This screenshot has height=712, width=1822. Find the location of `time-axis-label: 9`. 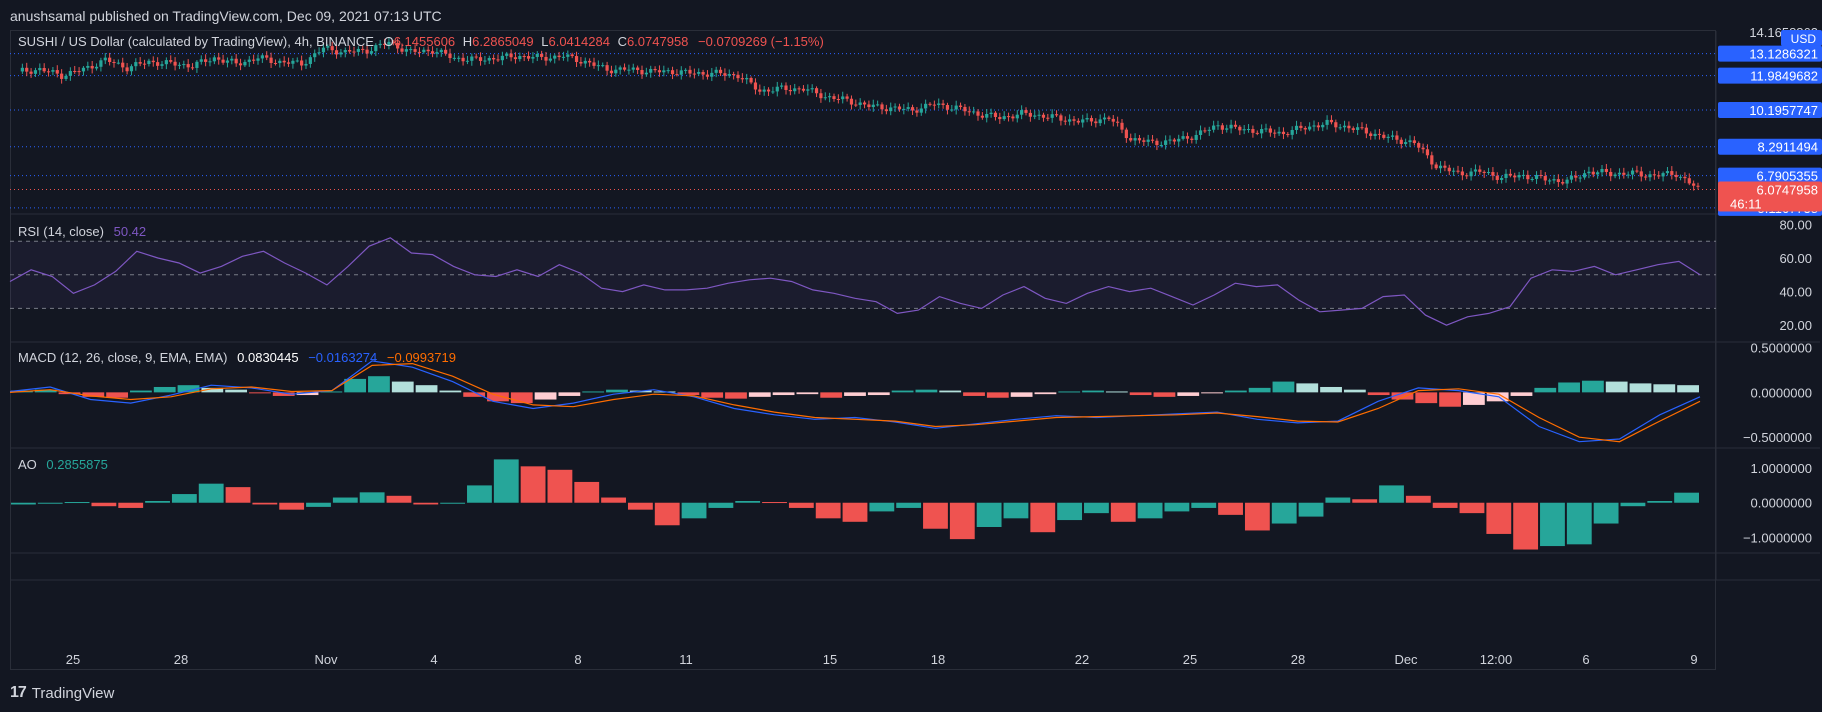

time-axis-label: 9 is located at coordinates (1693, 659).